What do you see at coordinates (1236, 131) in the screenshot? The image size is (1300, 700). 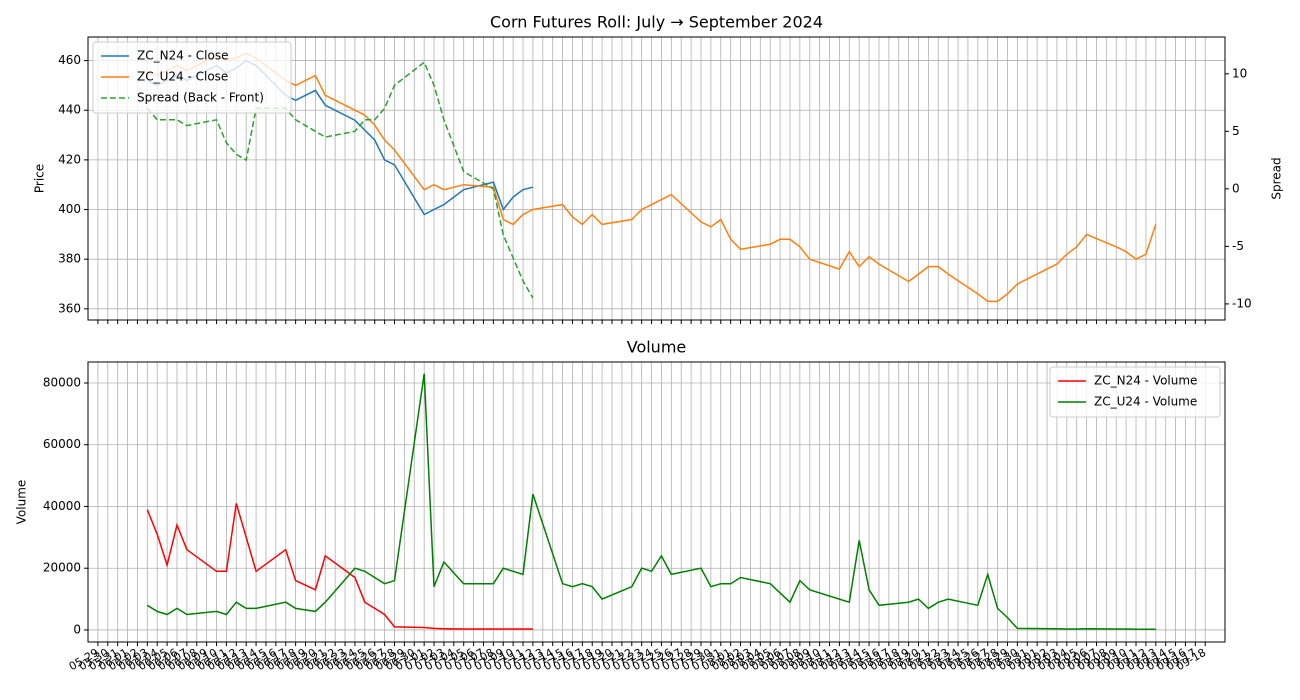 I see `y2-tick-label: 5` at bounding box center [1236, 131].